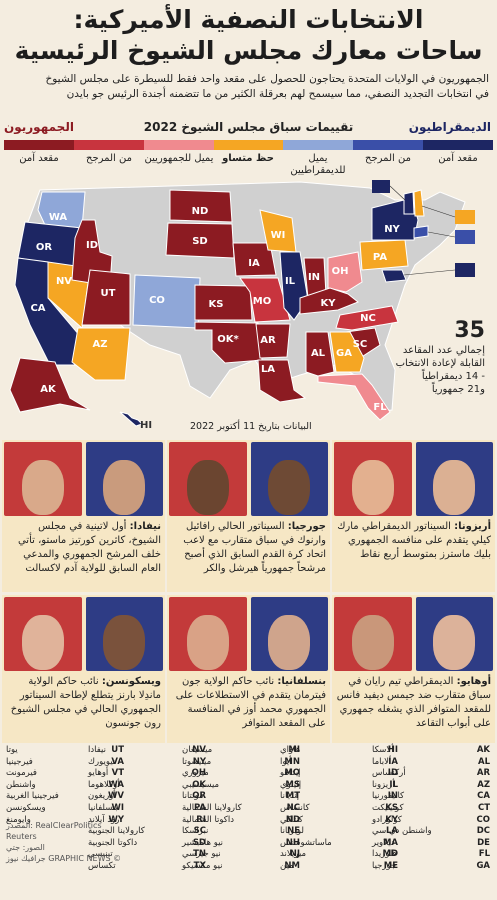  What do you see at coordinates (458, 158) in the screenshot?
I see `scale-label-safe-d: مقعد آمن` at bounding box center [458, 158].